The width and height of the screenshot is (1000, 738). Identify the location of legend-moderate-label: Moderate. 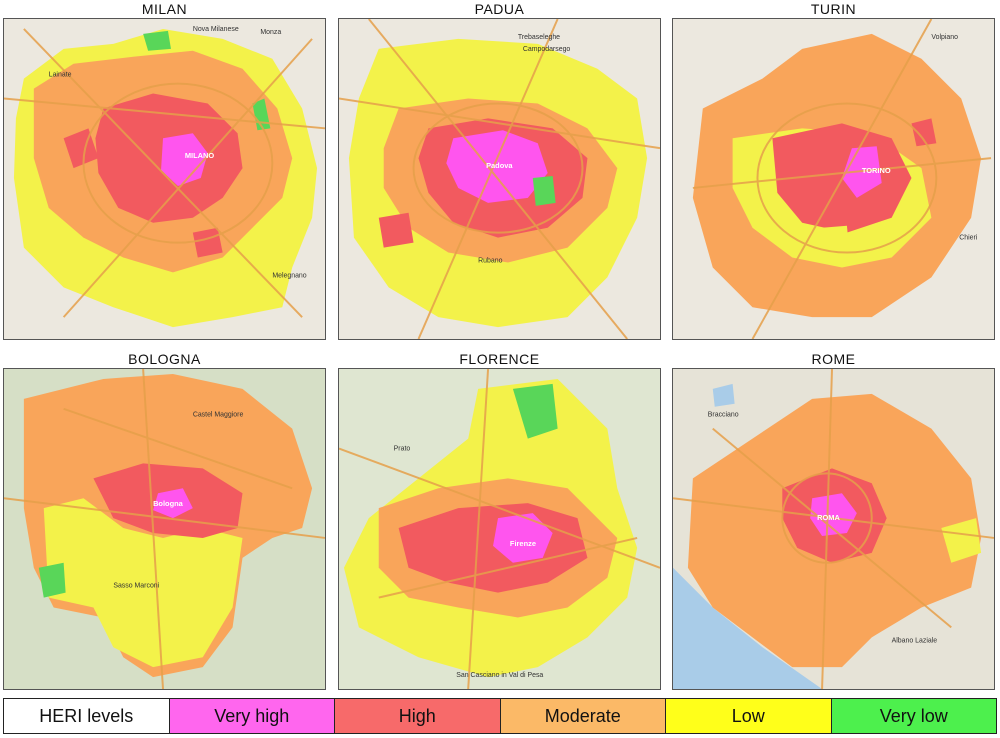
(582, 715).